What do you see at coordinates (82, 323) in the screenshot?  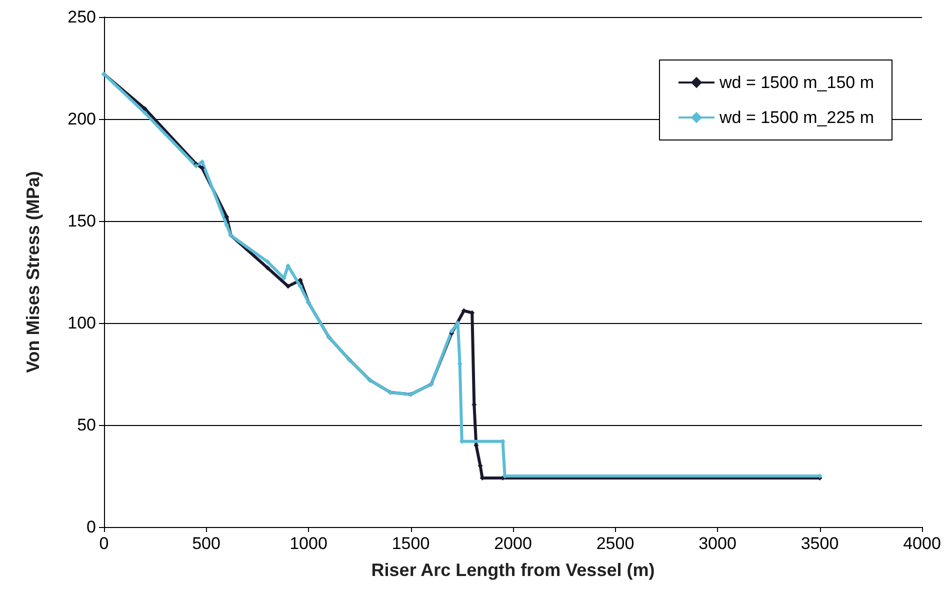 I see `y-tick-label: 100` at bounding box center [82, 323].